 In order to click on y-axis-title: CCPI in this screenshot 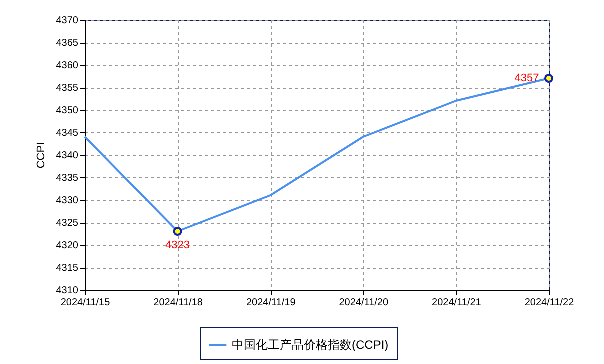, I will do `click(41, 155)`.